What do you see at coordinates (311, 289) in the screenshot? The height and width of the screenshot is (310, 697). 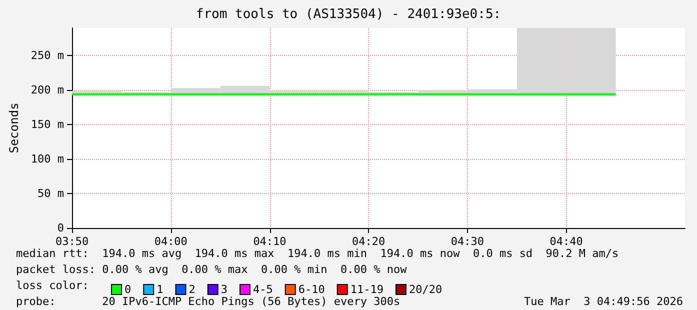 I see `legend-label: 6-10` at bounding box center [311, 289].